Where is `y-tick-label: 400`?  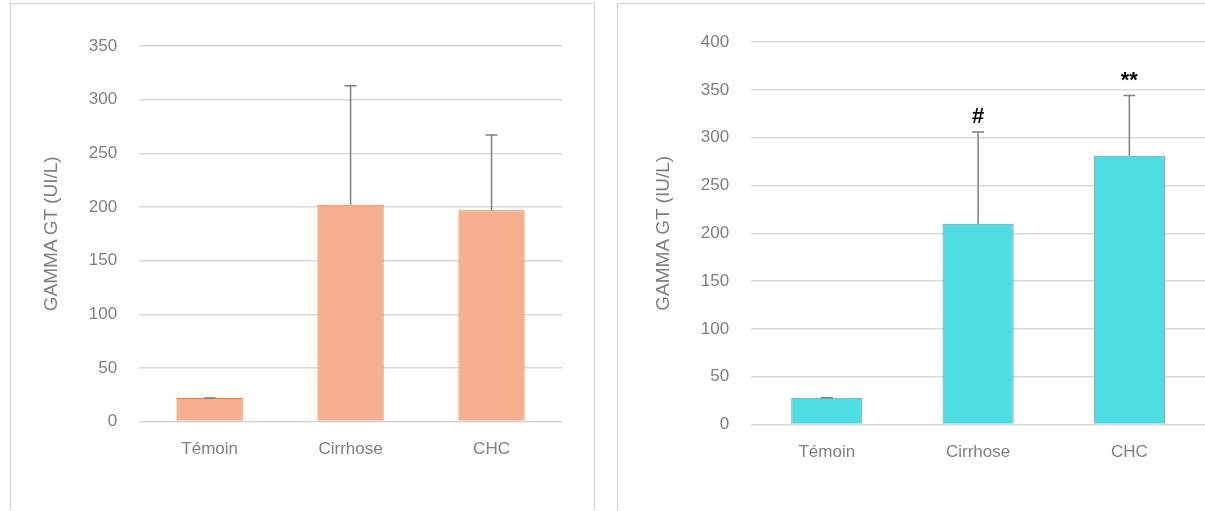 y-tick-label: 400 is located at coordinates (715, 41).